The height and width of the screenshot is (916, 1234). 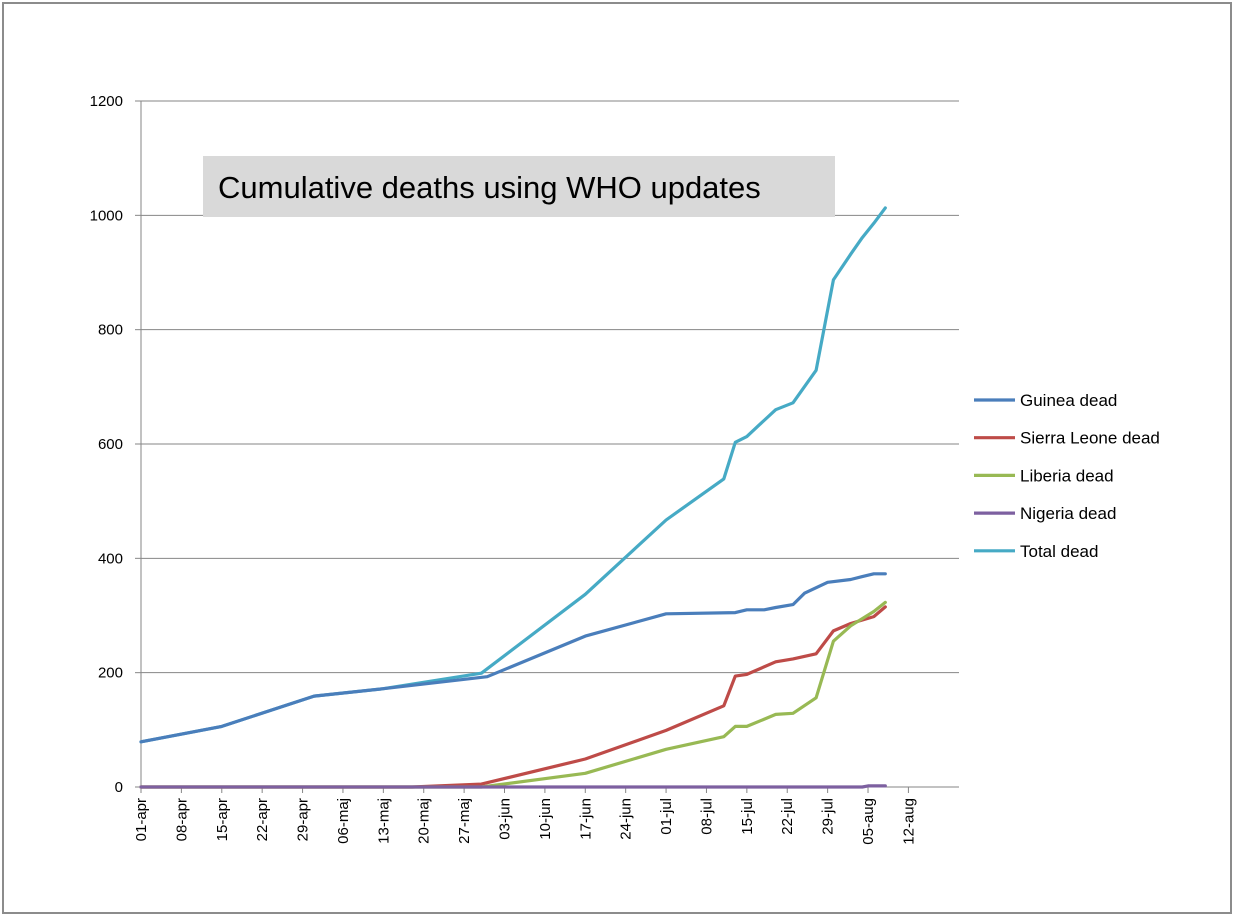 I want to click on y-tick-label: 0, so click(x=119, y=787).